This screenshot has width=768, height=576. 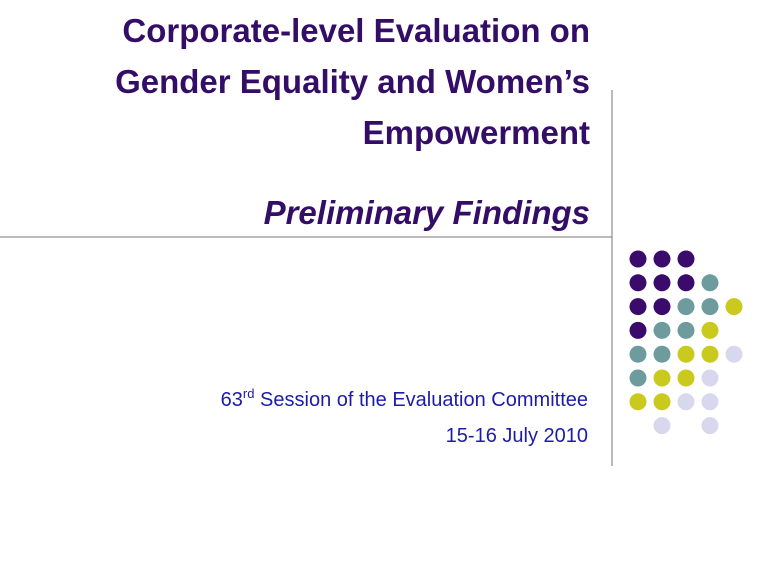 I want to click on session-line: 63rd Session of the Evaluation Committee, so click(x=404, y=398).